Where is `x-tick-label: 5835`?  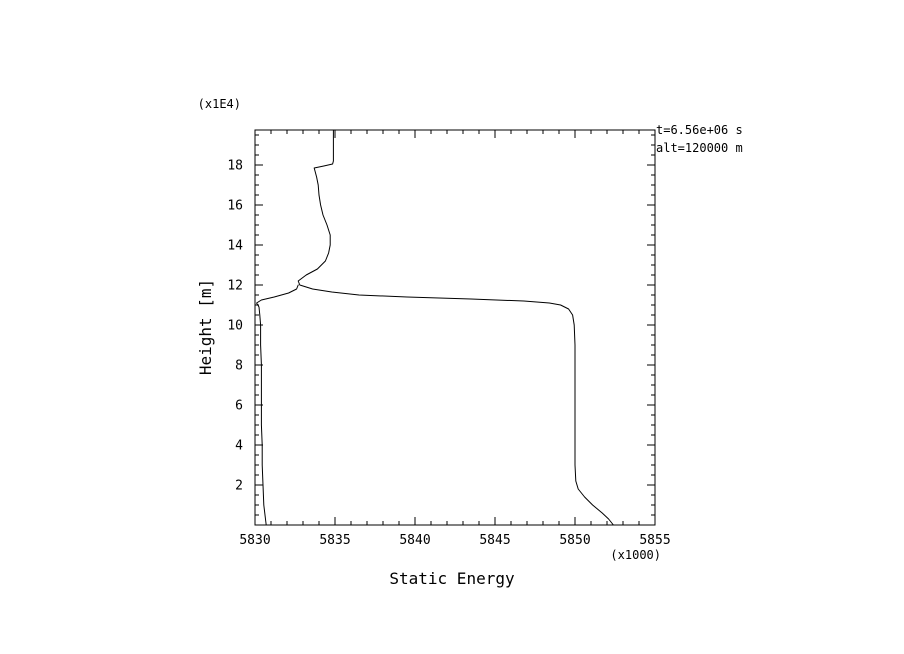
x-tick-label: 5835 is located at coordinates (334, 540).